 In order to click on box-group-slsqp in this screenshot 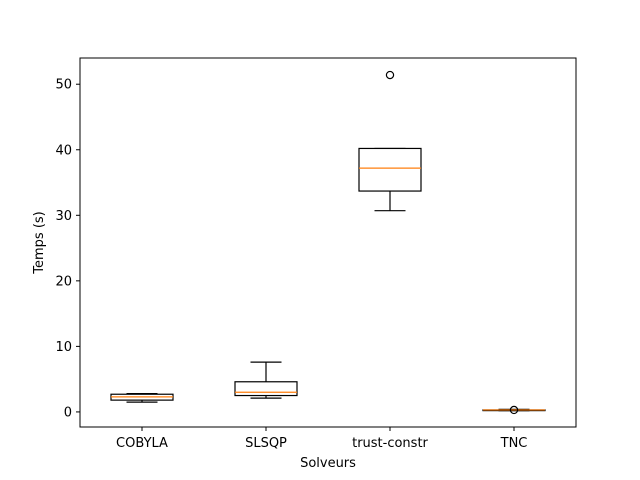, I will do `click(266, 380)`.